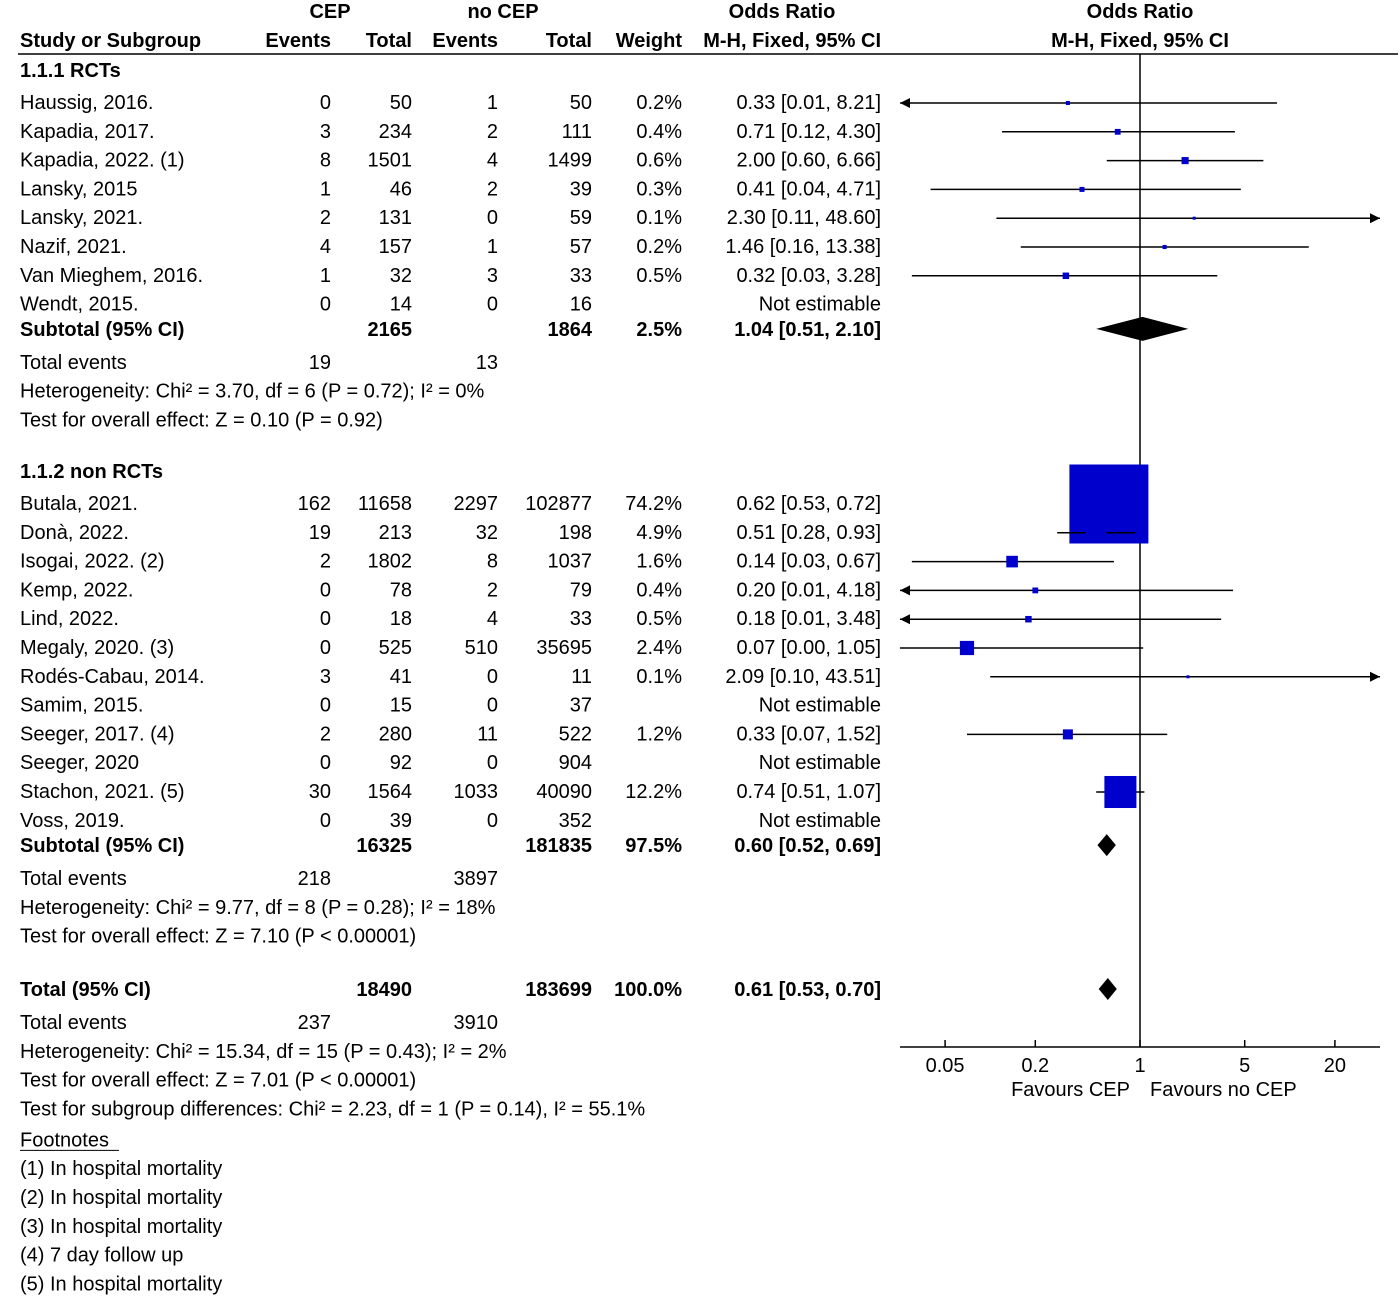 Image resolution: width=1400 pixels, height=1296 pixels. Describe the element at coordinates (97, 734) in the screenshot. I see `study-name: Seeger, 2017. (4)` at that location.